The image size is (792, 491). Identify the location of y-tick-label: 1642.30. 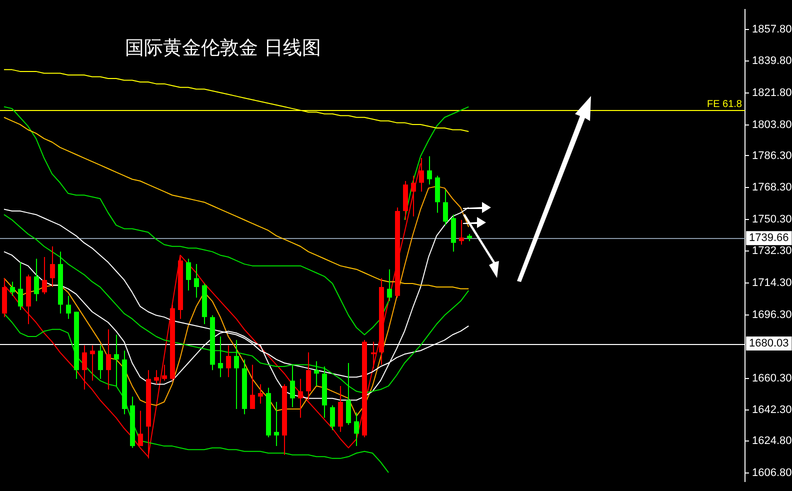
(772, 410).